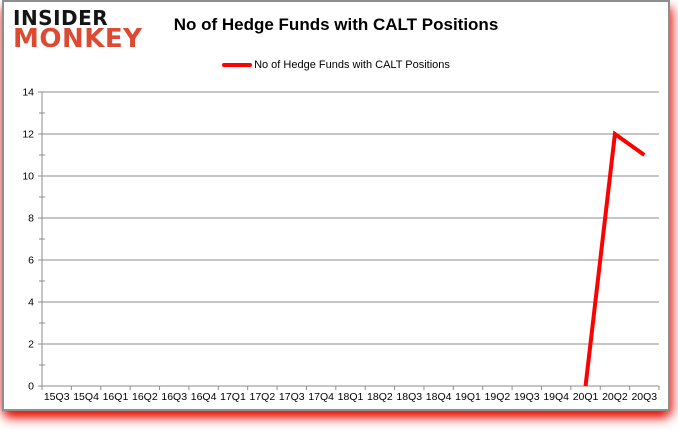  What do you see at coordinates (31, 219) in the screenshot?
I see `y-axis-tick-label: 8` at bounding box center [31, 219].